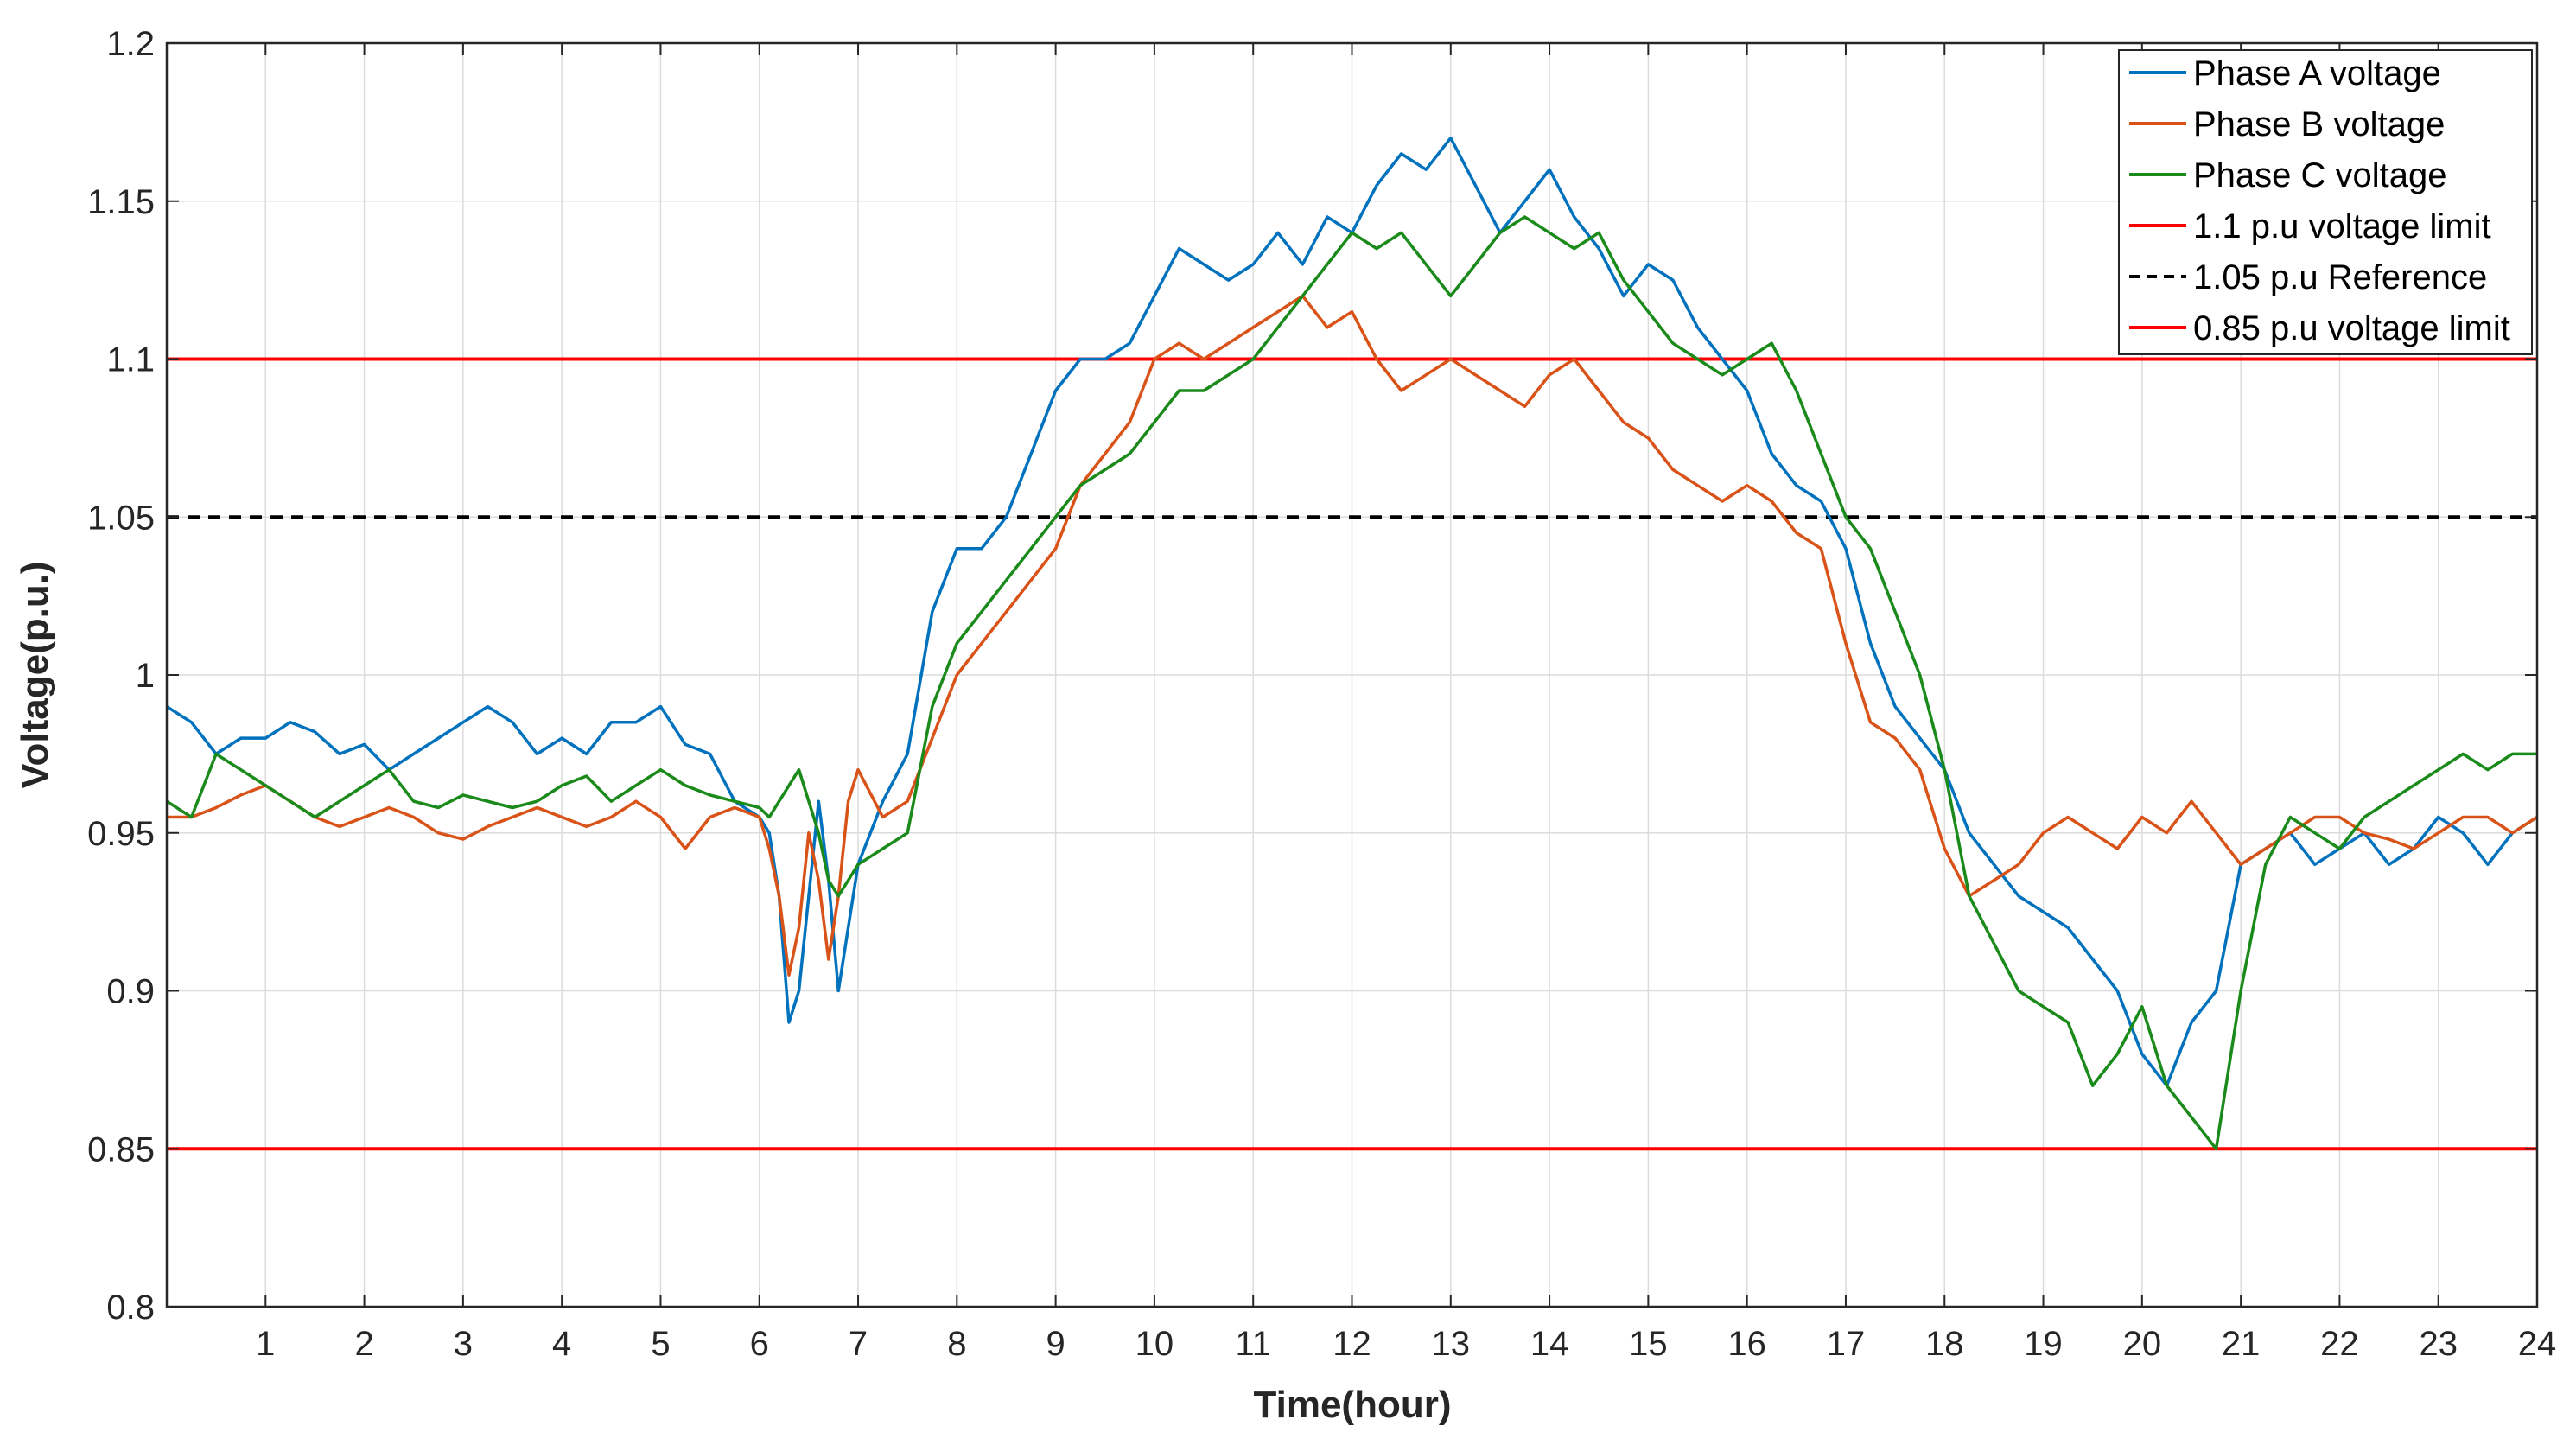 The image size is (2576, 1445). Describe the element at coordinates (2538, 1344) in the screenshot. I see `x-tick-label: 24` at that location.